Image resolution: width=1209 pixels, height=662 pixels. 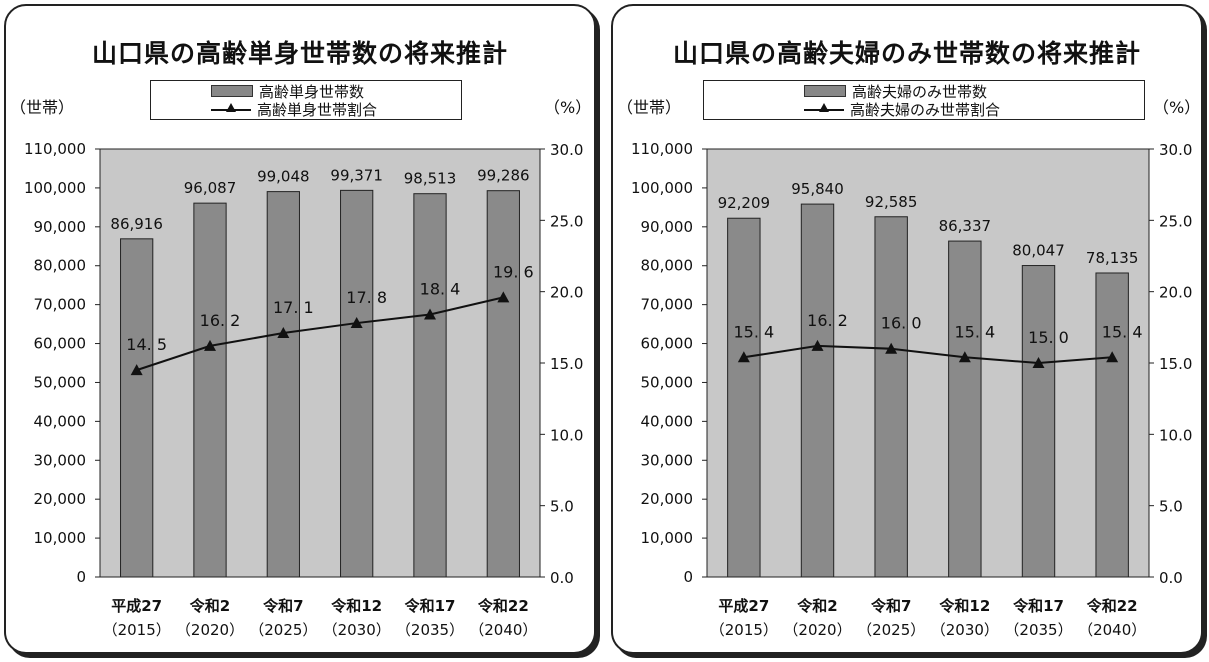 I want to click on y-axis-tick-label: 20,000, so click(x=667, y=499).